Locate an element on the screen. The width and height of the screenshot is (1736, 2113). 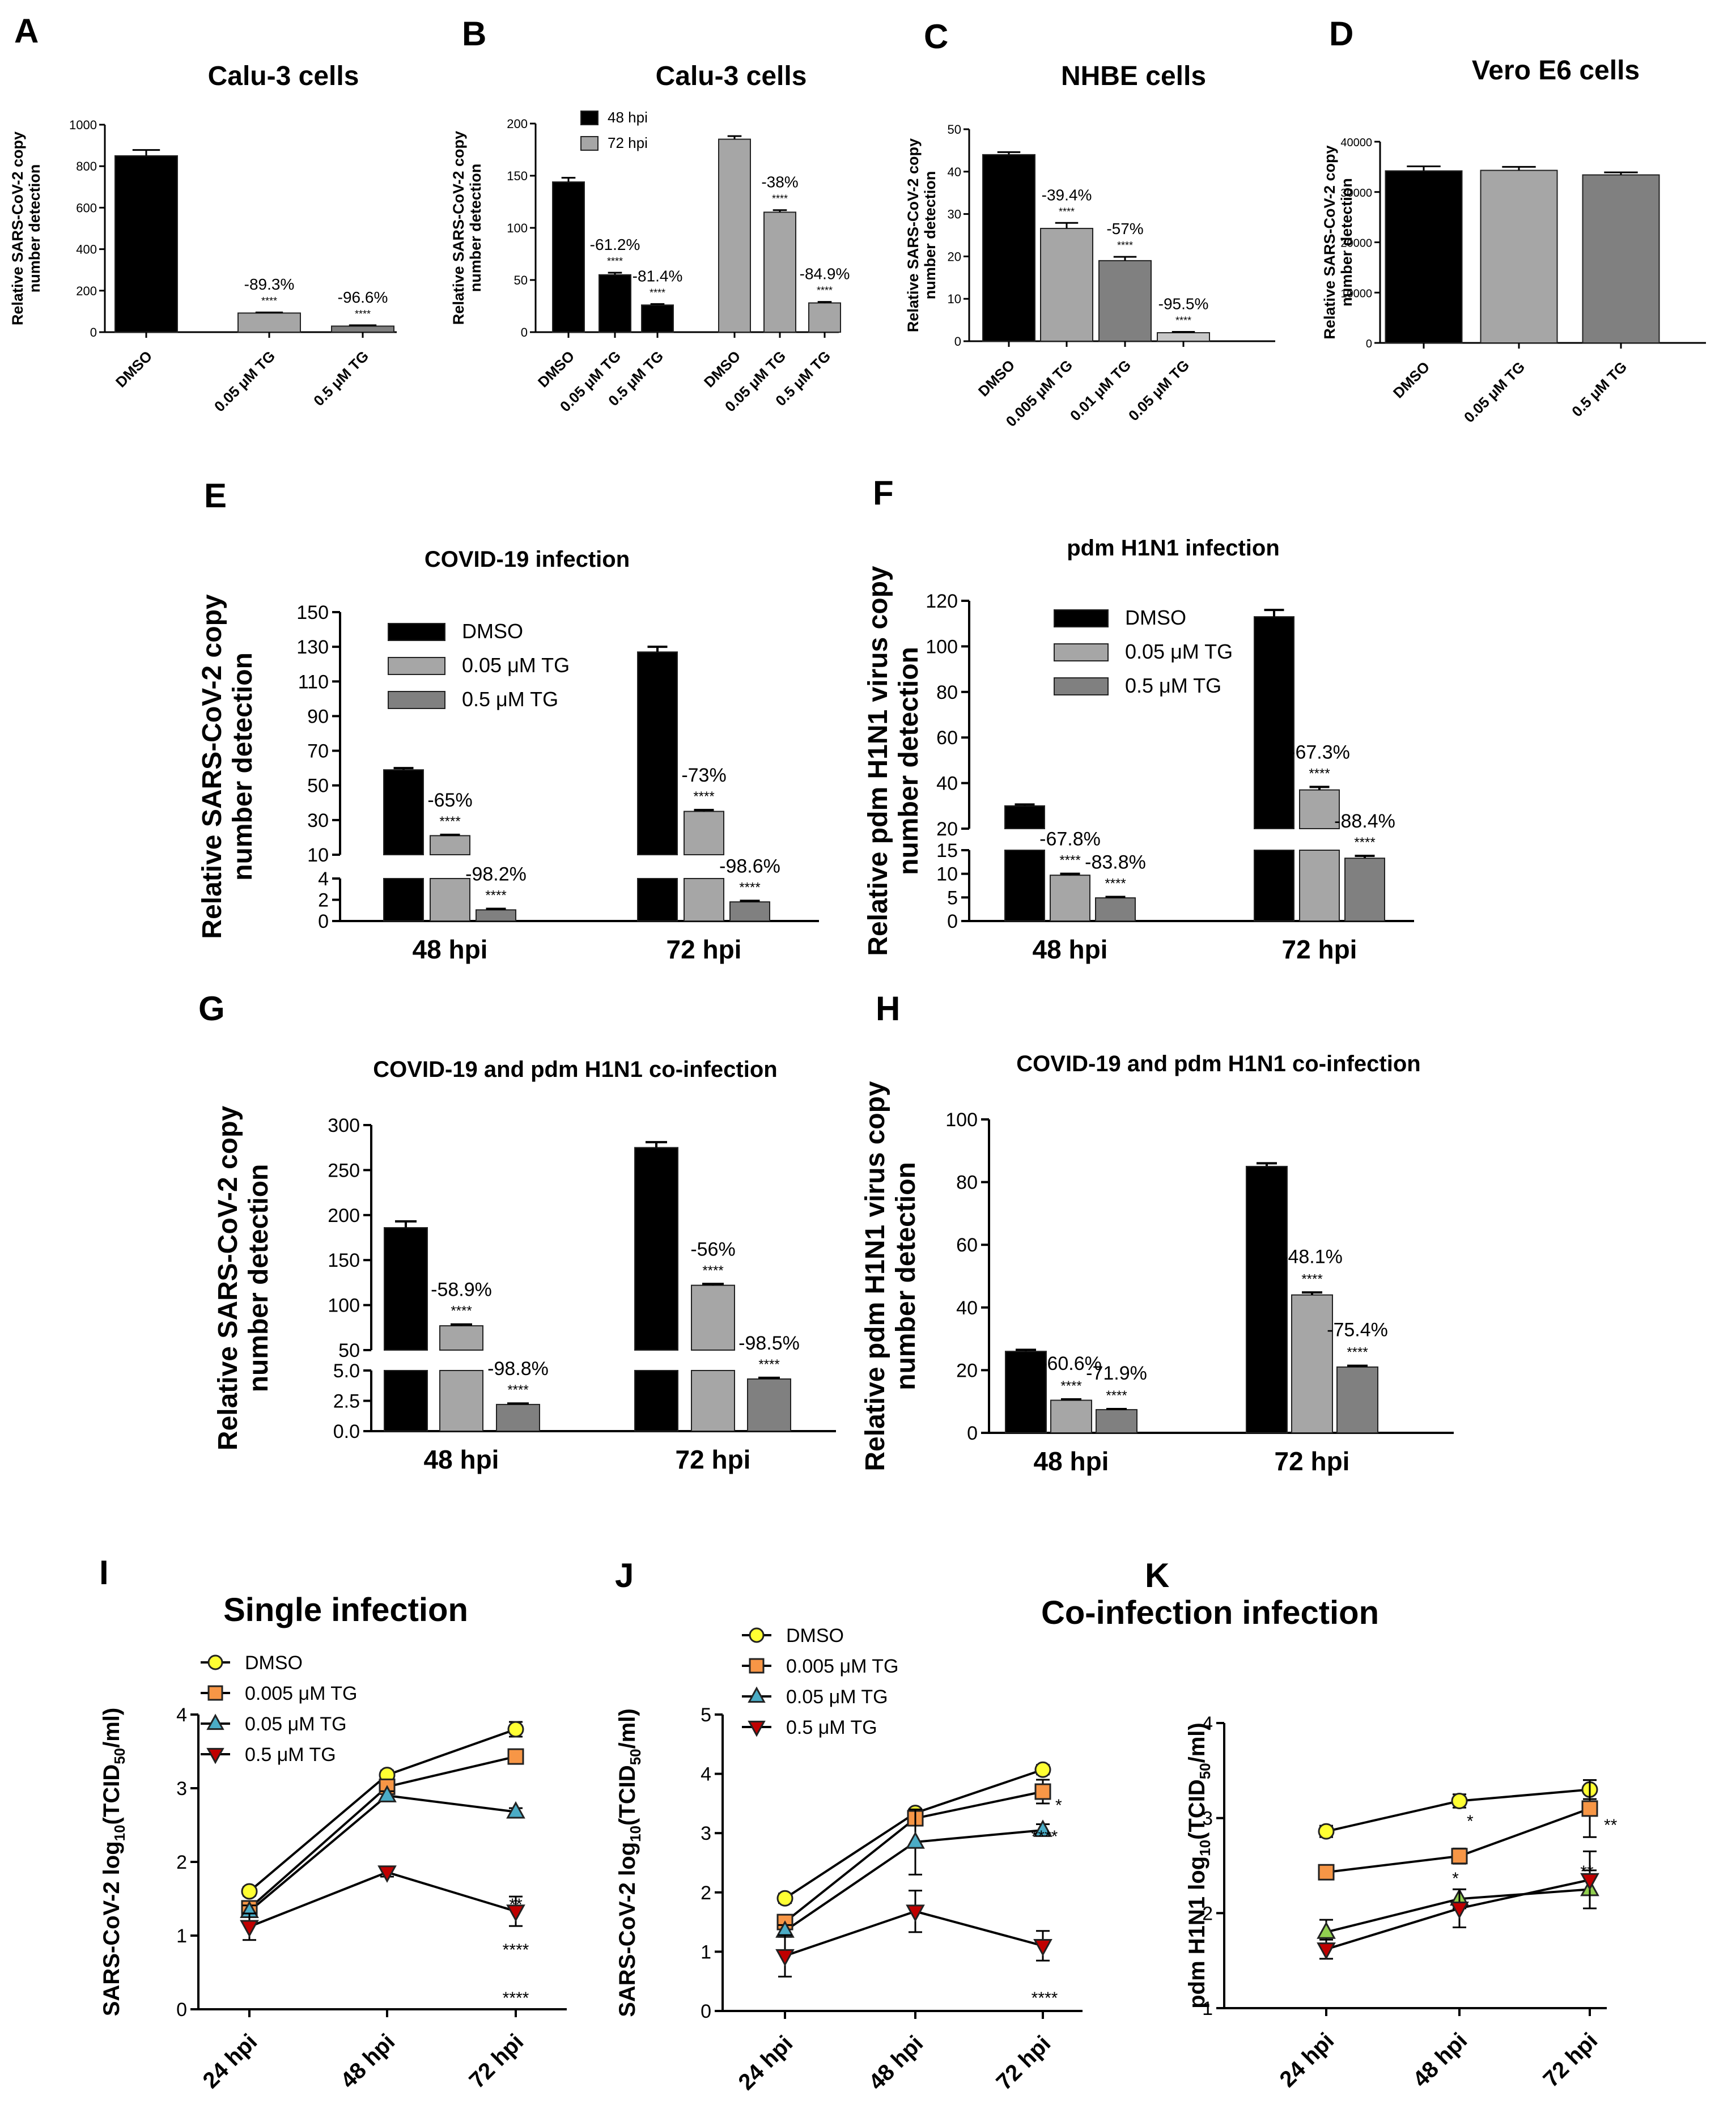
y-tick-label: 2.5 is located at coordinates (347, 1401).